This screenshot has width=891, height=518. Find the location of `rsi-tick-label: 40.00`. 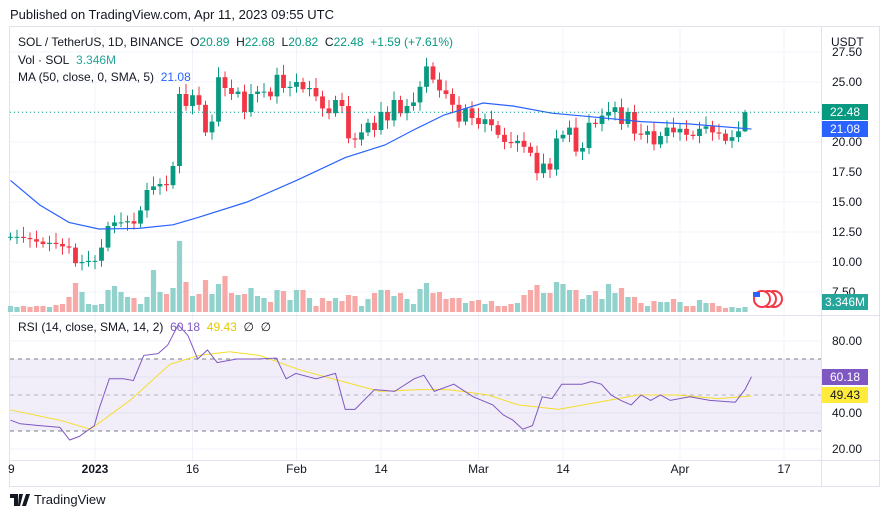

rsi-tick-label: 40.00 is located at coordinates (847, 413).